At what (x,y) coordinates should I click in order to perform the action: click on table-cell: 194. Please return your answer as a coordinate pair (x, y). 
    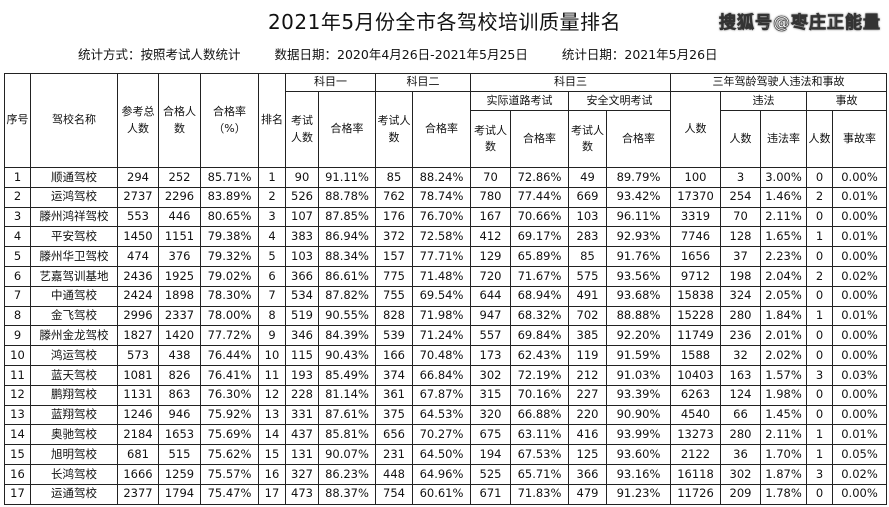
    Looking at the image, I should click on (490, 454).